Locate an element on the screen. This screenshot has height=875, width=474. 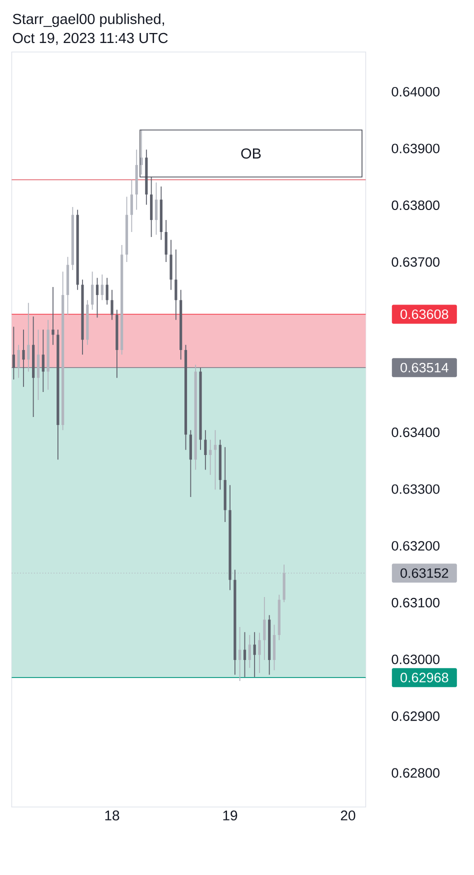
chart-title: Starr_gael00 published, is located at coordinates (88, 20).